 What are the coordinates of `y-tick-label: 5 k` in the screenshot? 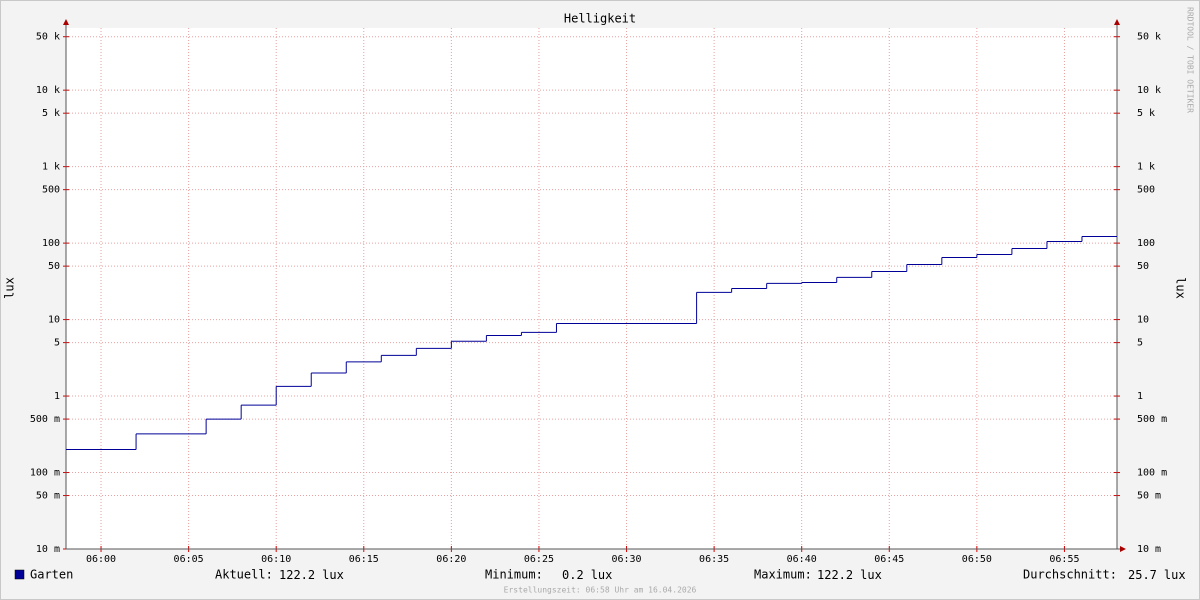 It's located at (51, 113).